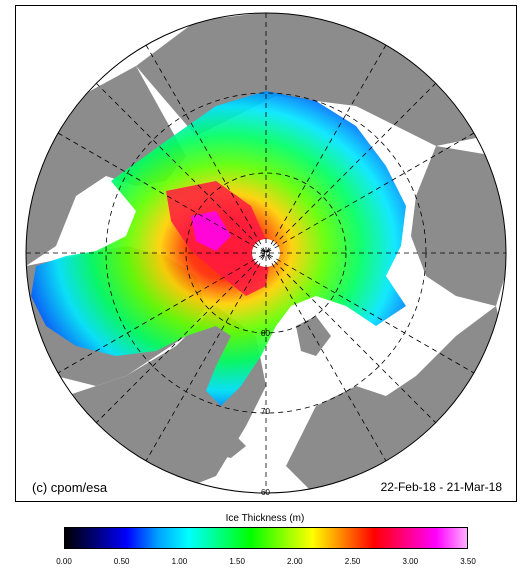 The height and width of the screenshot is (582, 530). Describe the element at coordinates (70, 487) in the screenshot. I see `copyright-credit: (c) cpom/esa` at that location.